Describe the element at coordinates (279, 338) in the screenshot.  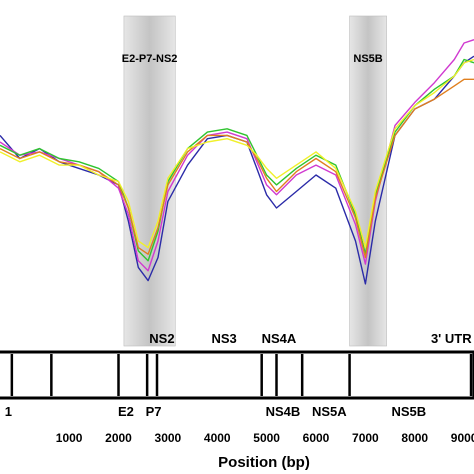
I see `gene-label: NS4A` at that location.